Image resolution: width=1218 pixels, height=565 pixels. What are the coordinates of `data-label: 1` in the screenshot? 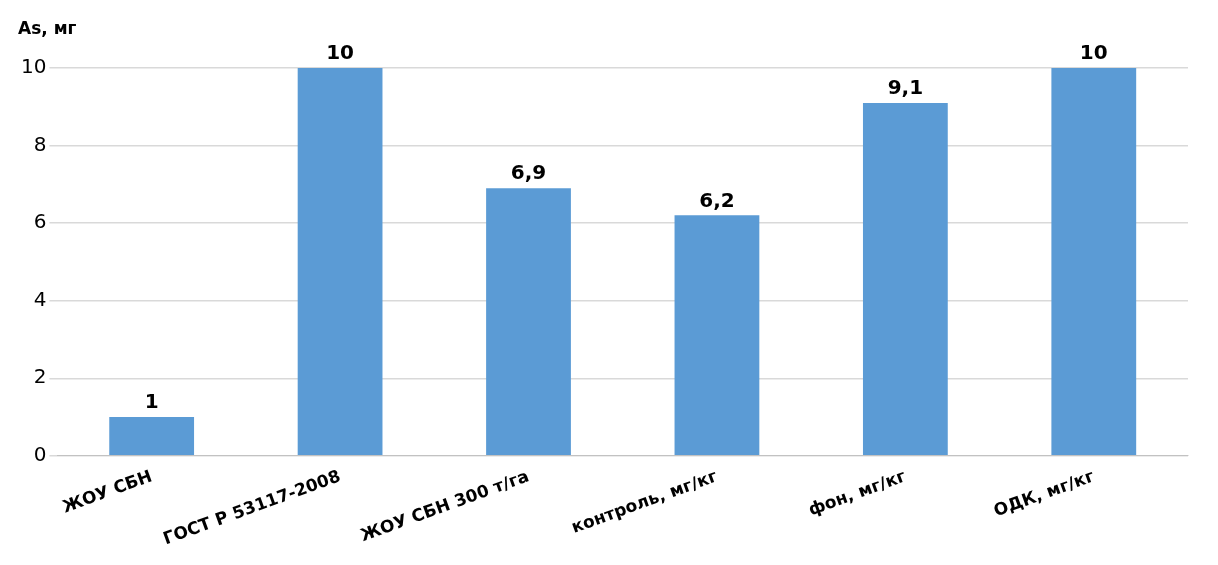 It's located at (151, 401).